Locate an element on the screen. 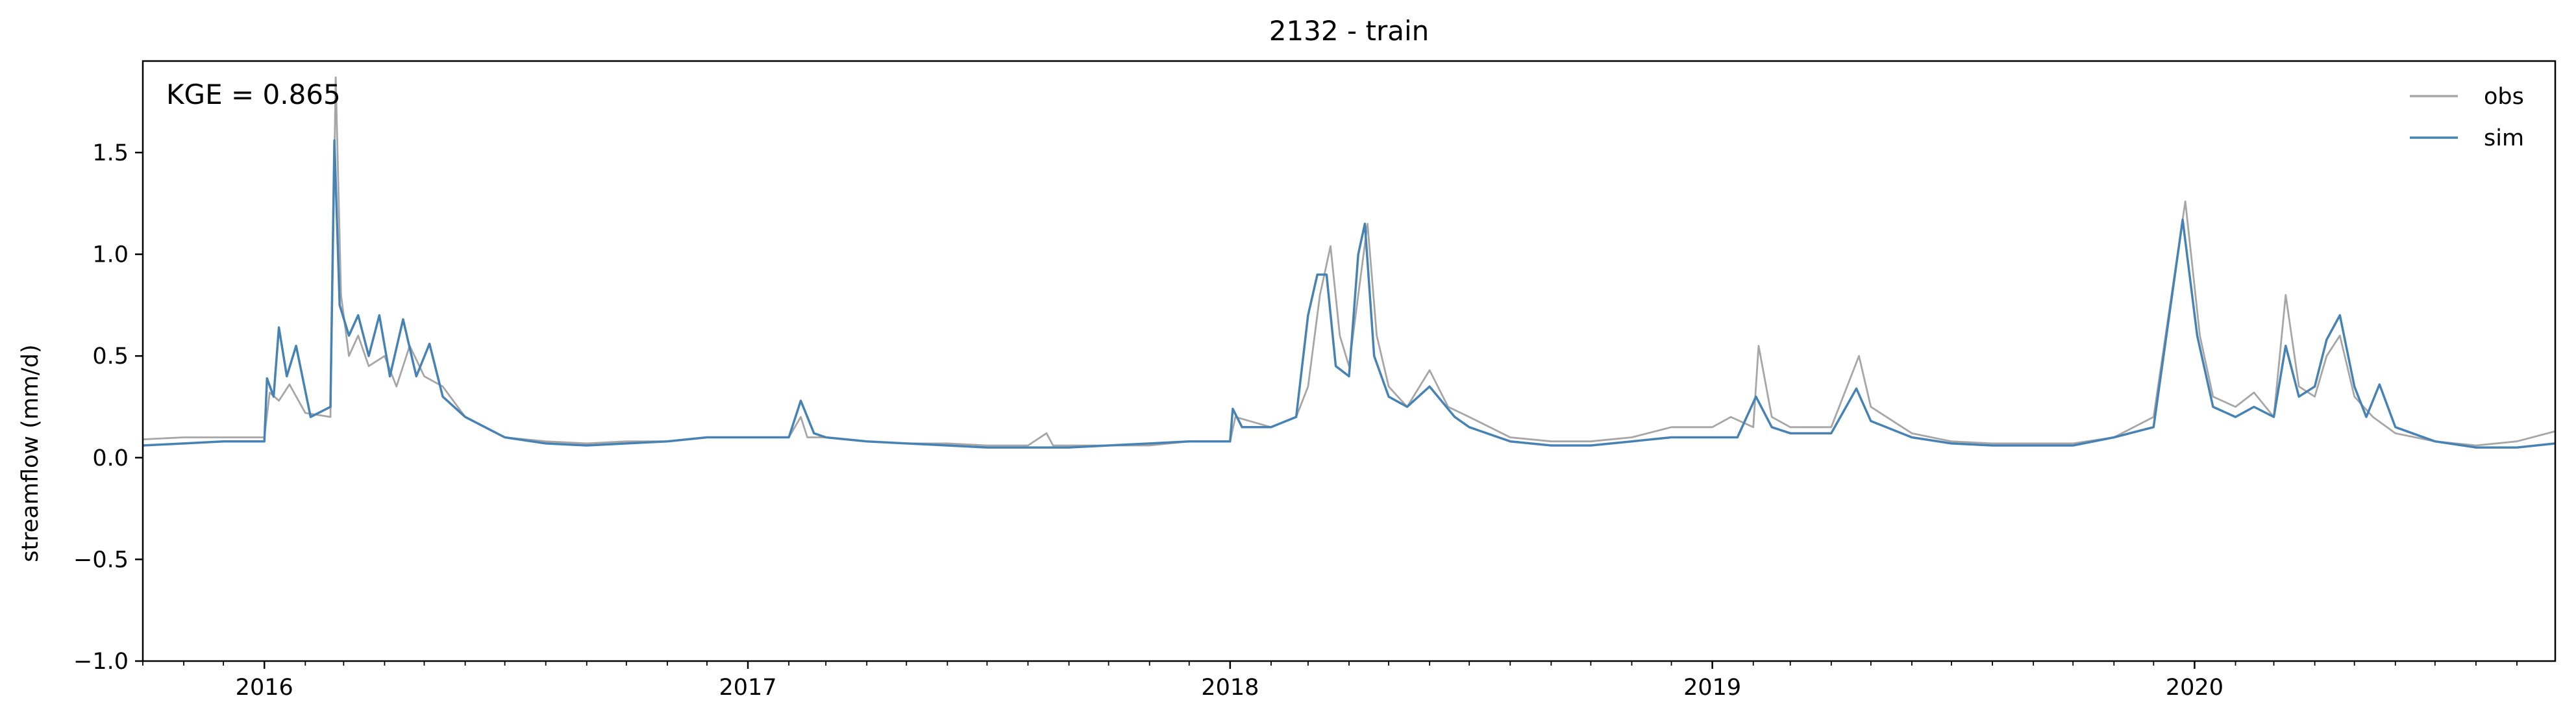 The height and width of the screenshot is (726, 2576). x-tick-label: 2016 is located at coordinates (264, 688).